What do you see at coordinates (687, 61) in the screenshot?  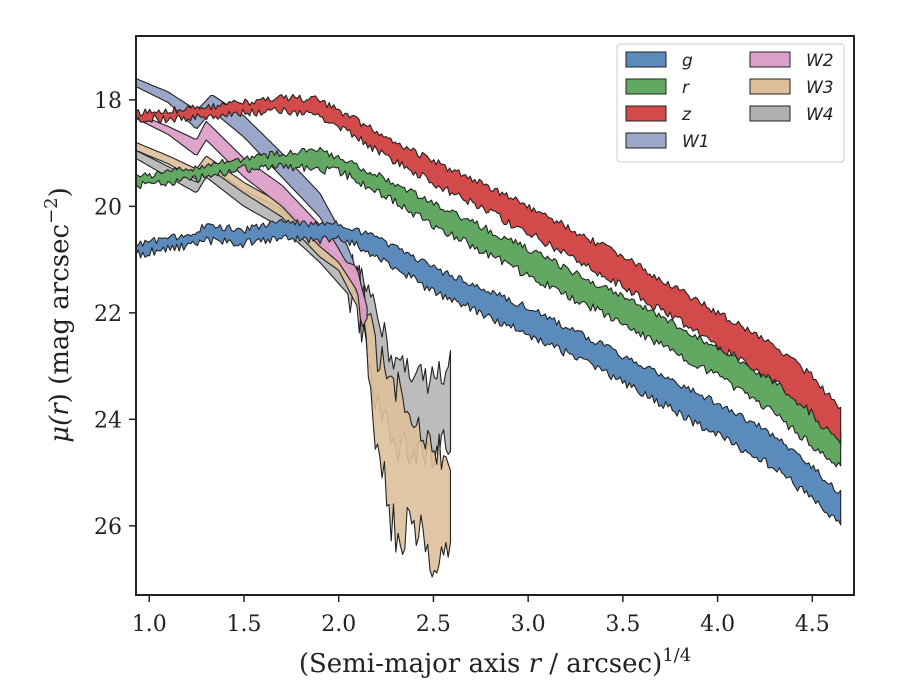 I see `legend-label: g` at bounding box center [687, 61].